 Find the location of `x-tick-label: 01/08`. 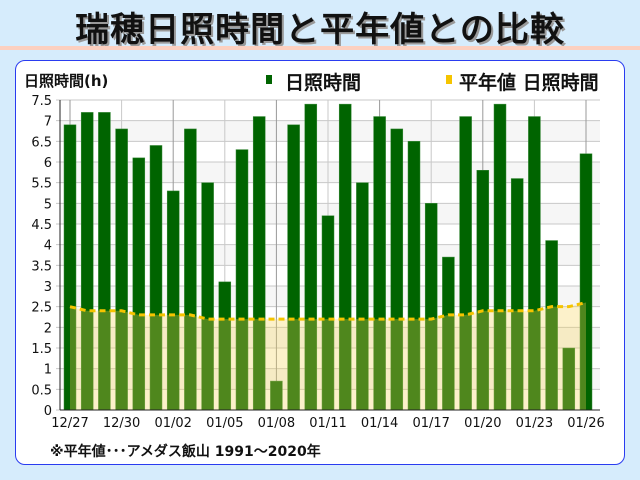

x-tick-label: 01/08 is located at coordinates (276, 423).